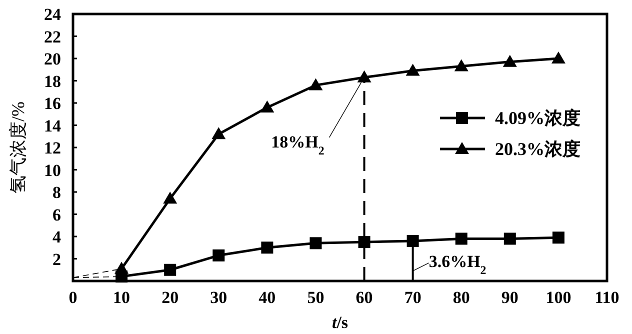 This screenshot has width=632, height=334. I want to click on y-tick-label: 12, so click(52, 148).